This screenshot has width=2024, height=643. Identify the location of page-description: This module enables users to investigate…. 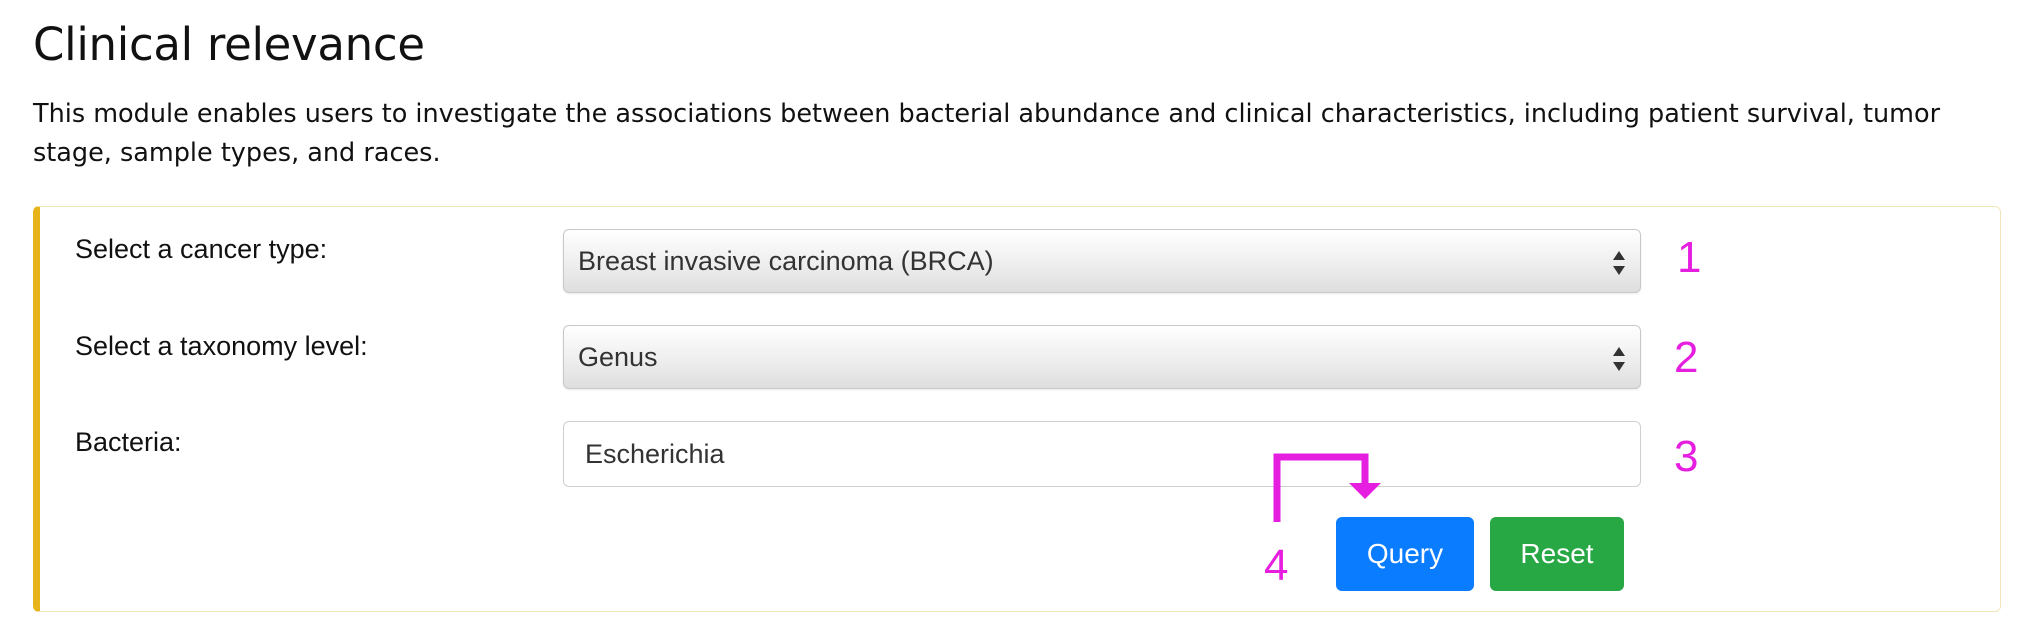
(987, 133).